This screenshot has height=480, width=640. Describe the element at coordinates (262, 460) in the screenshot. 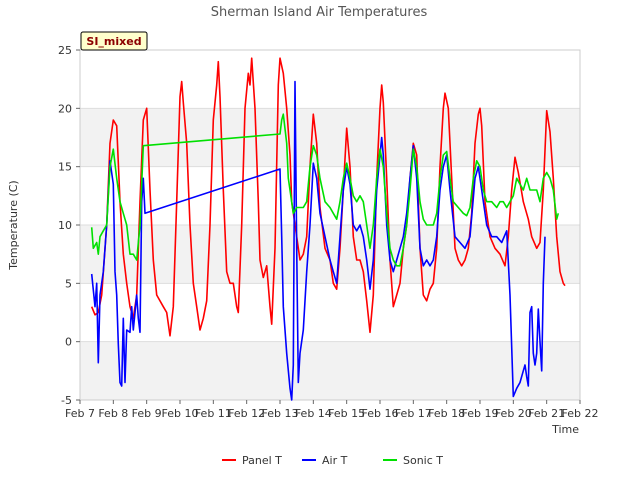

I see `legend-label: Panel T` at that location.